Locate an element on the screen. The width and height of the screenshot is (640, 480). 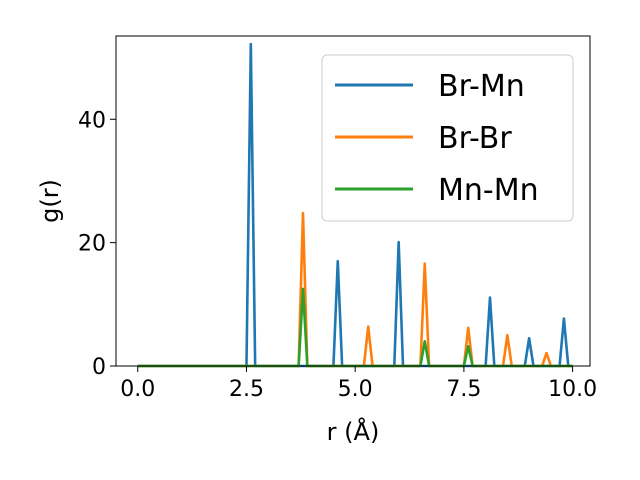
y-axis-ticks: 0 20 40 is located at coordinates (97, 244).